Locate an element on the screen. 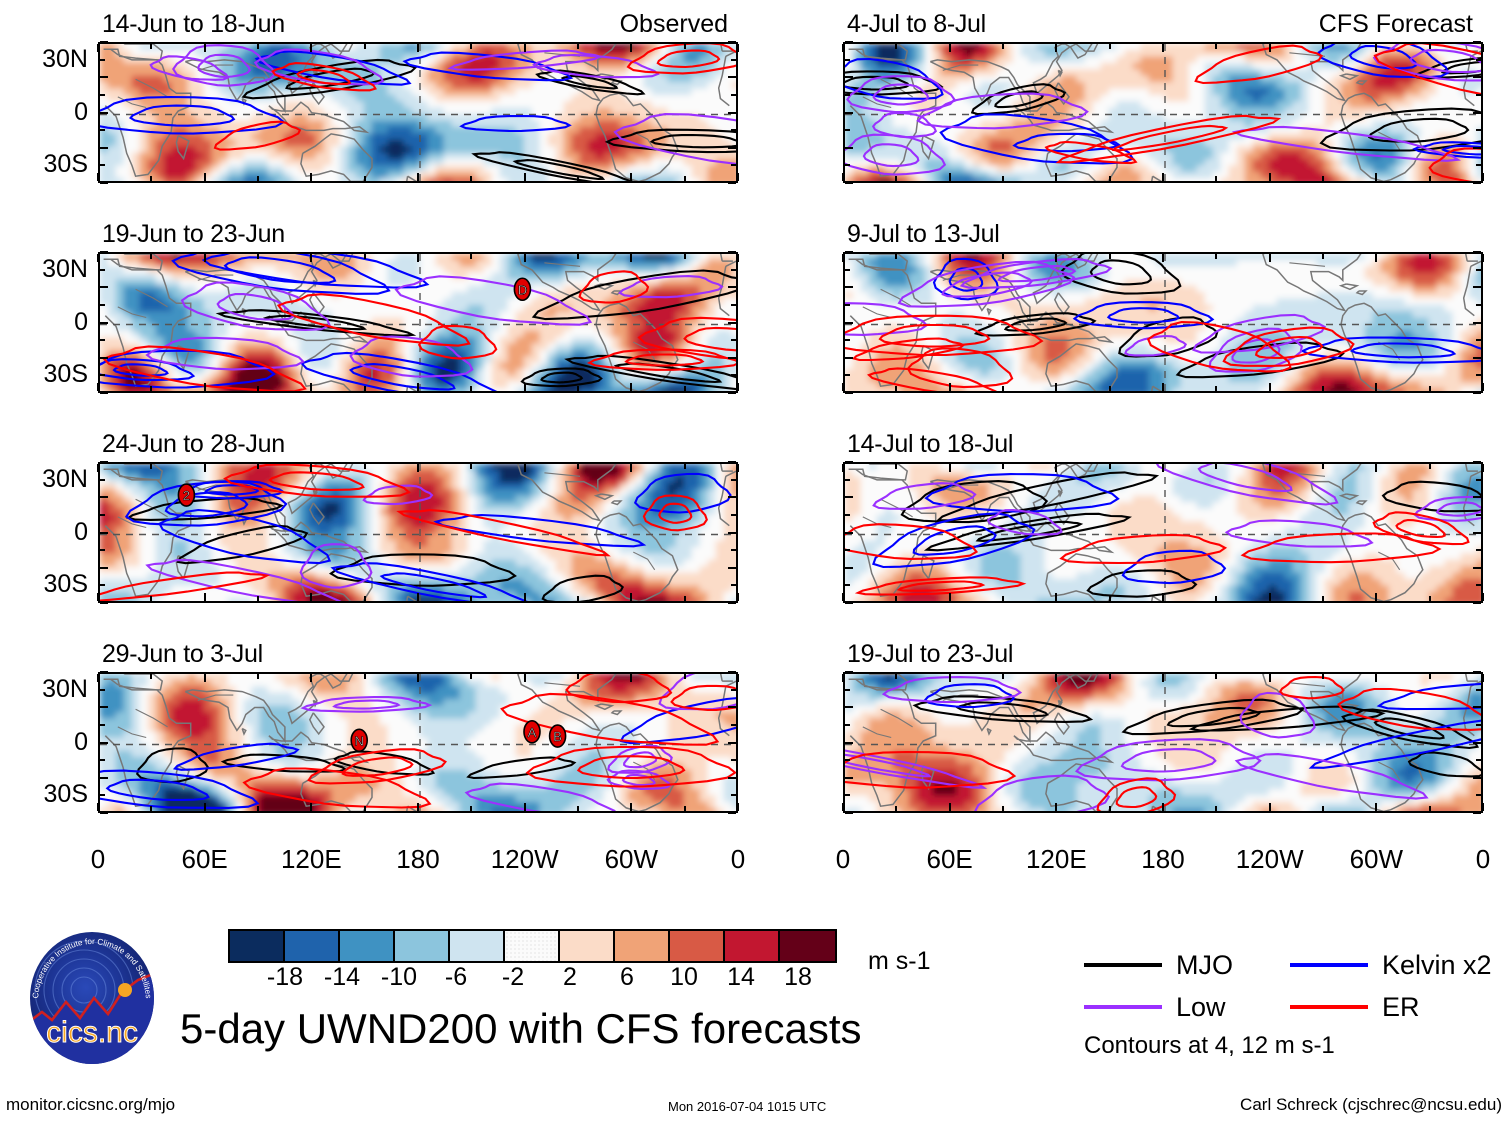  contour-low-inner is located at coordinates (1458, 509).